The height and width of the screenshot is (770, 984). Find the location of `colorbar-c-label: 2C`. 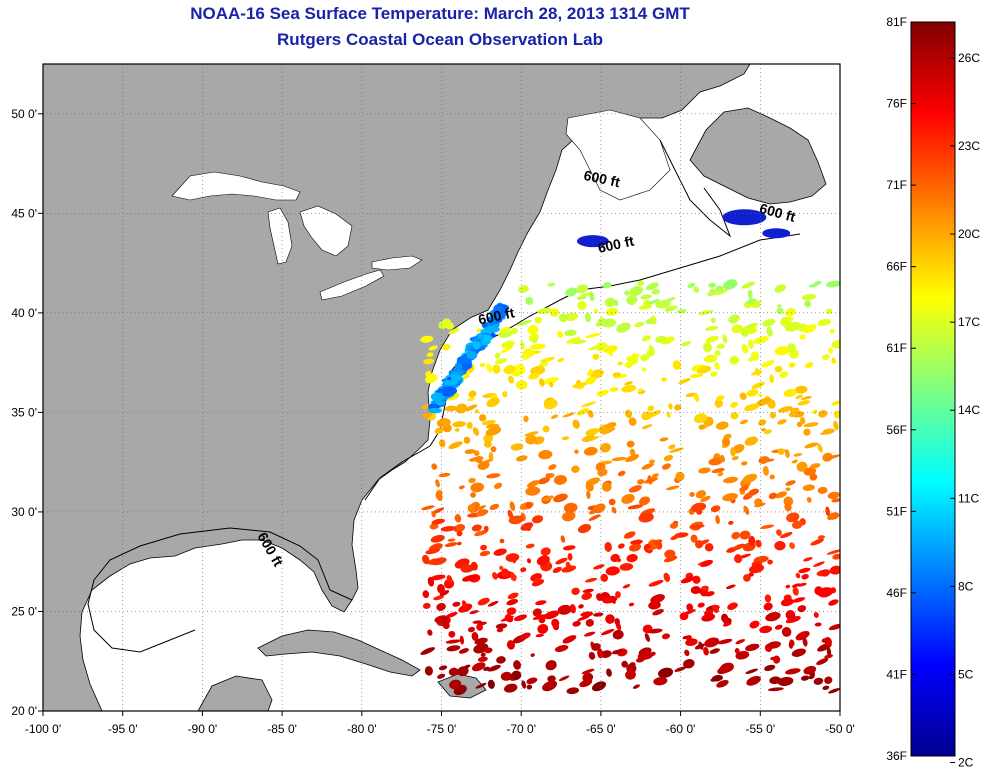

colorbar-c-label: 2C is located at coordinates (966, 763).